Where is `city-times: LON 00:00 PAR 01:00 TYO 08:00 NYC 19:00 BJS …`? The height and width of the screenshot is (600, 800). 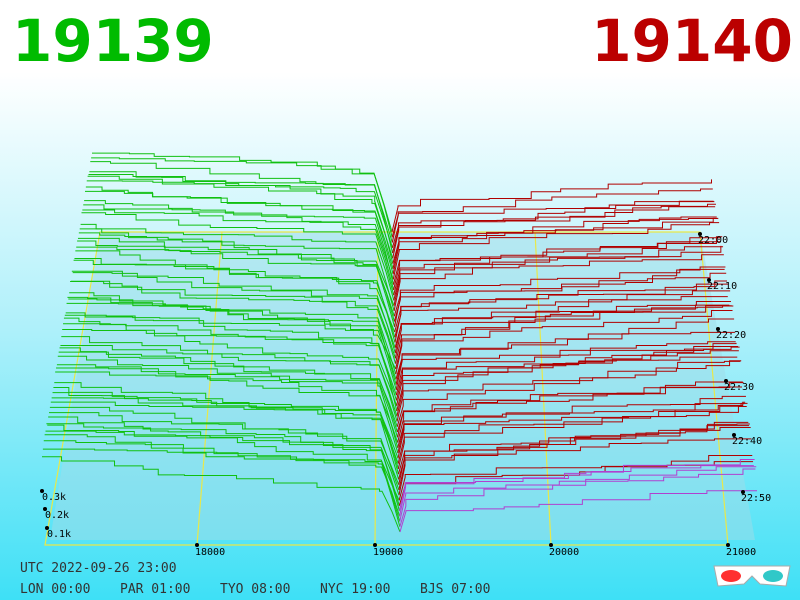
city-times: LON 00:00 PAR 01:00 TYO 08:00 NYC 19:00 BJS … is located at coordinates (255, 589).